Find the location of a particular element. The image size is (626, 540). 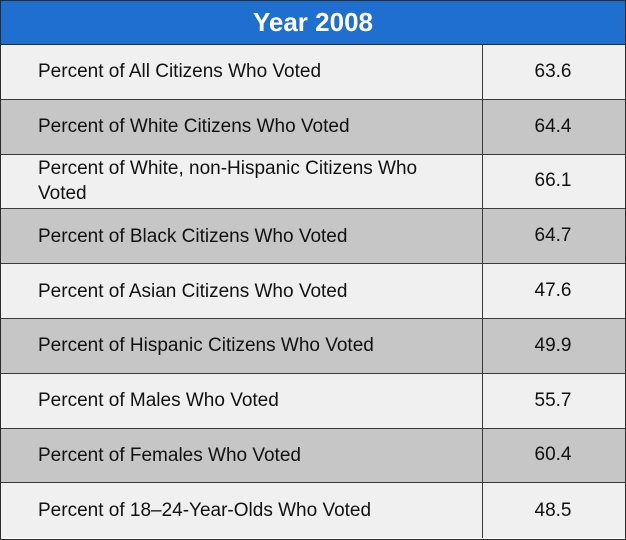

table-row: Percent of 18–24-Year-Olds Who Voted 48.5 is located at coordinates (313, 511).